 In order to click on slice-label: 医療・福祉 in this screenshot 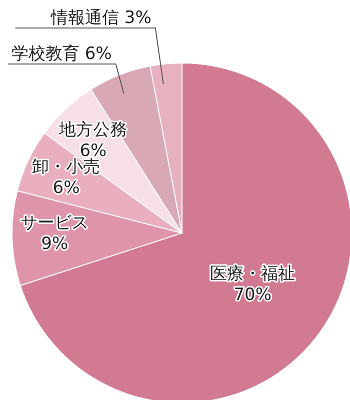, I will do `click(253, 274)`.